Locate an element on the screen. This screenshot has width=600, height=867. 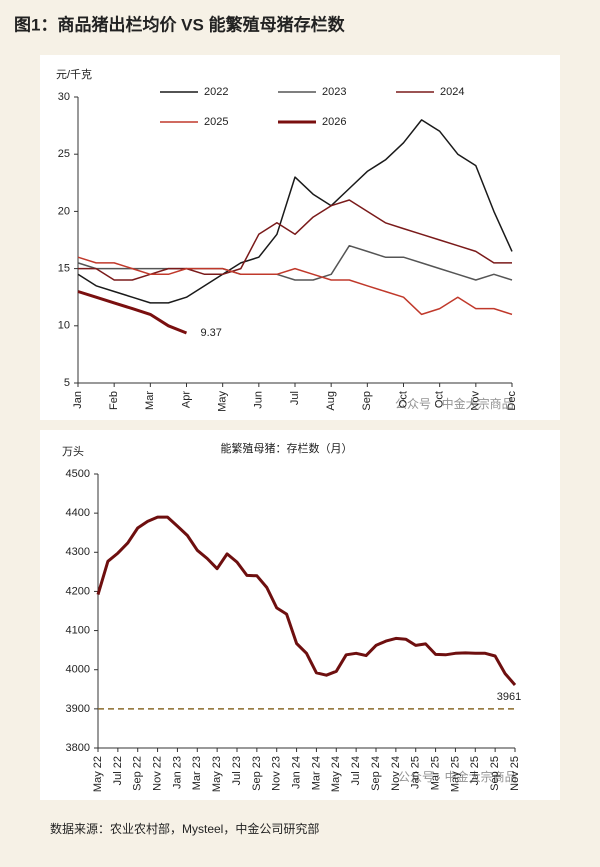
x-tick-label: Mar 23 is located at coordinates (197, 773).